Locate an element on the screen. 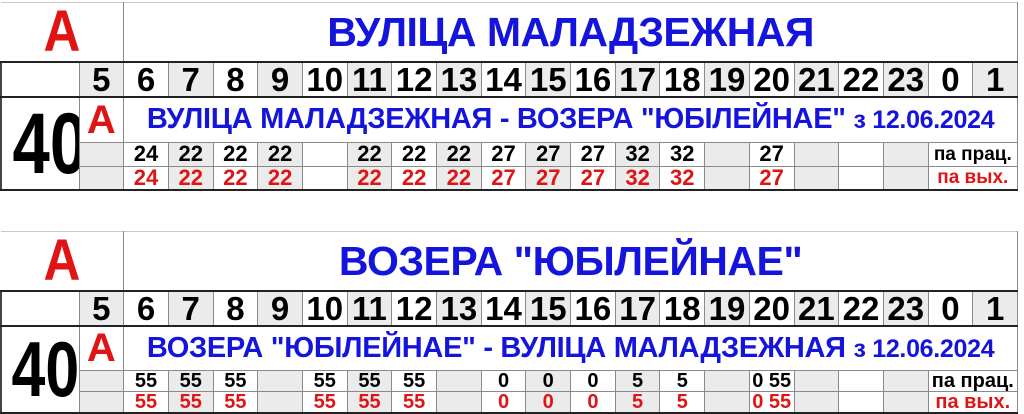 The width and height of the screenshot is (1024, 414). hour-cell: 19 is located at coordinates (727, 308).